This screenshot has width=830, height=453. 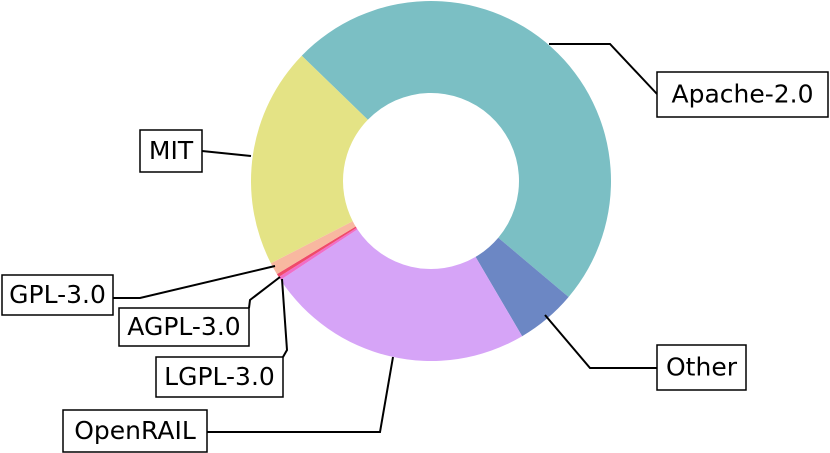 I want to click on slice-label: OpenRAIL, so click(x=135, y=430).